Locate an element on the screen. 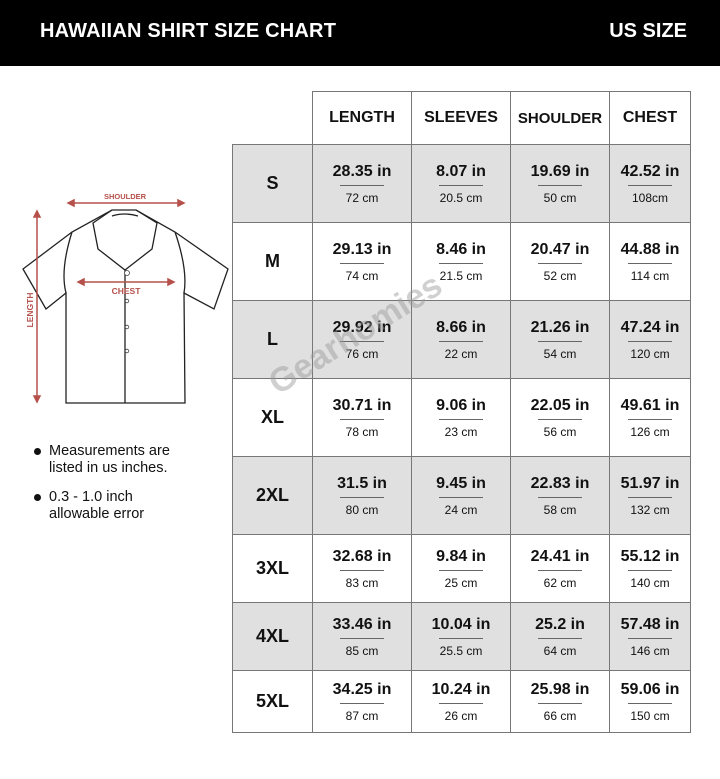  cm-value: 25.5 cm is located at coordinates (461, 650).